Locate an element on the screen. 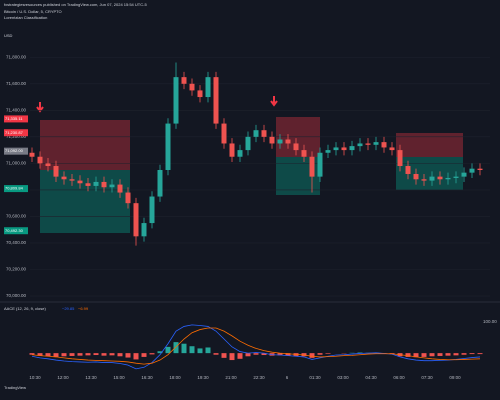  footer: TradingView is located at coordinates (15, 387).